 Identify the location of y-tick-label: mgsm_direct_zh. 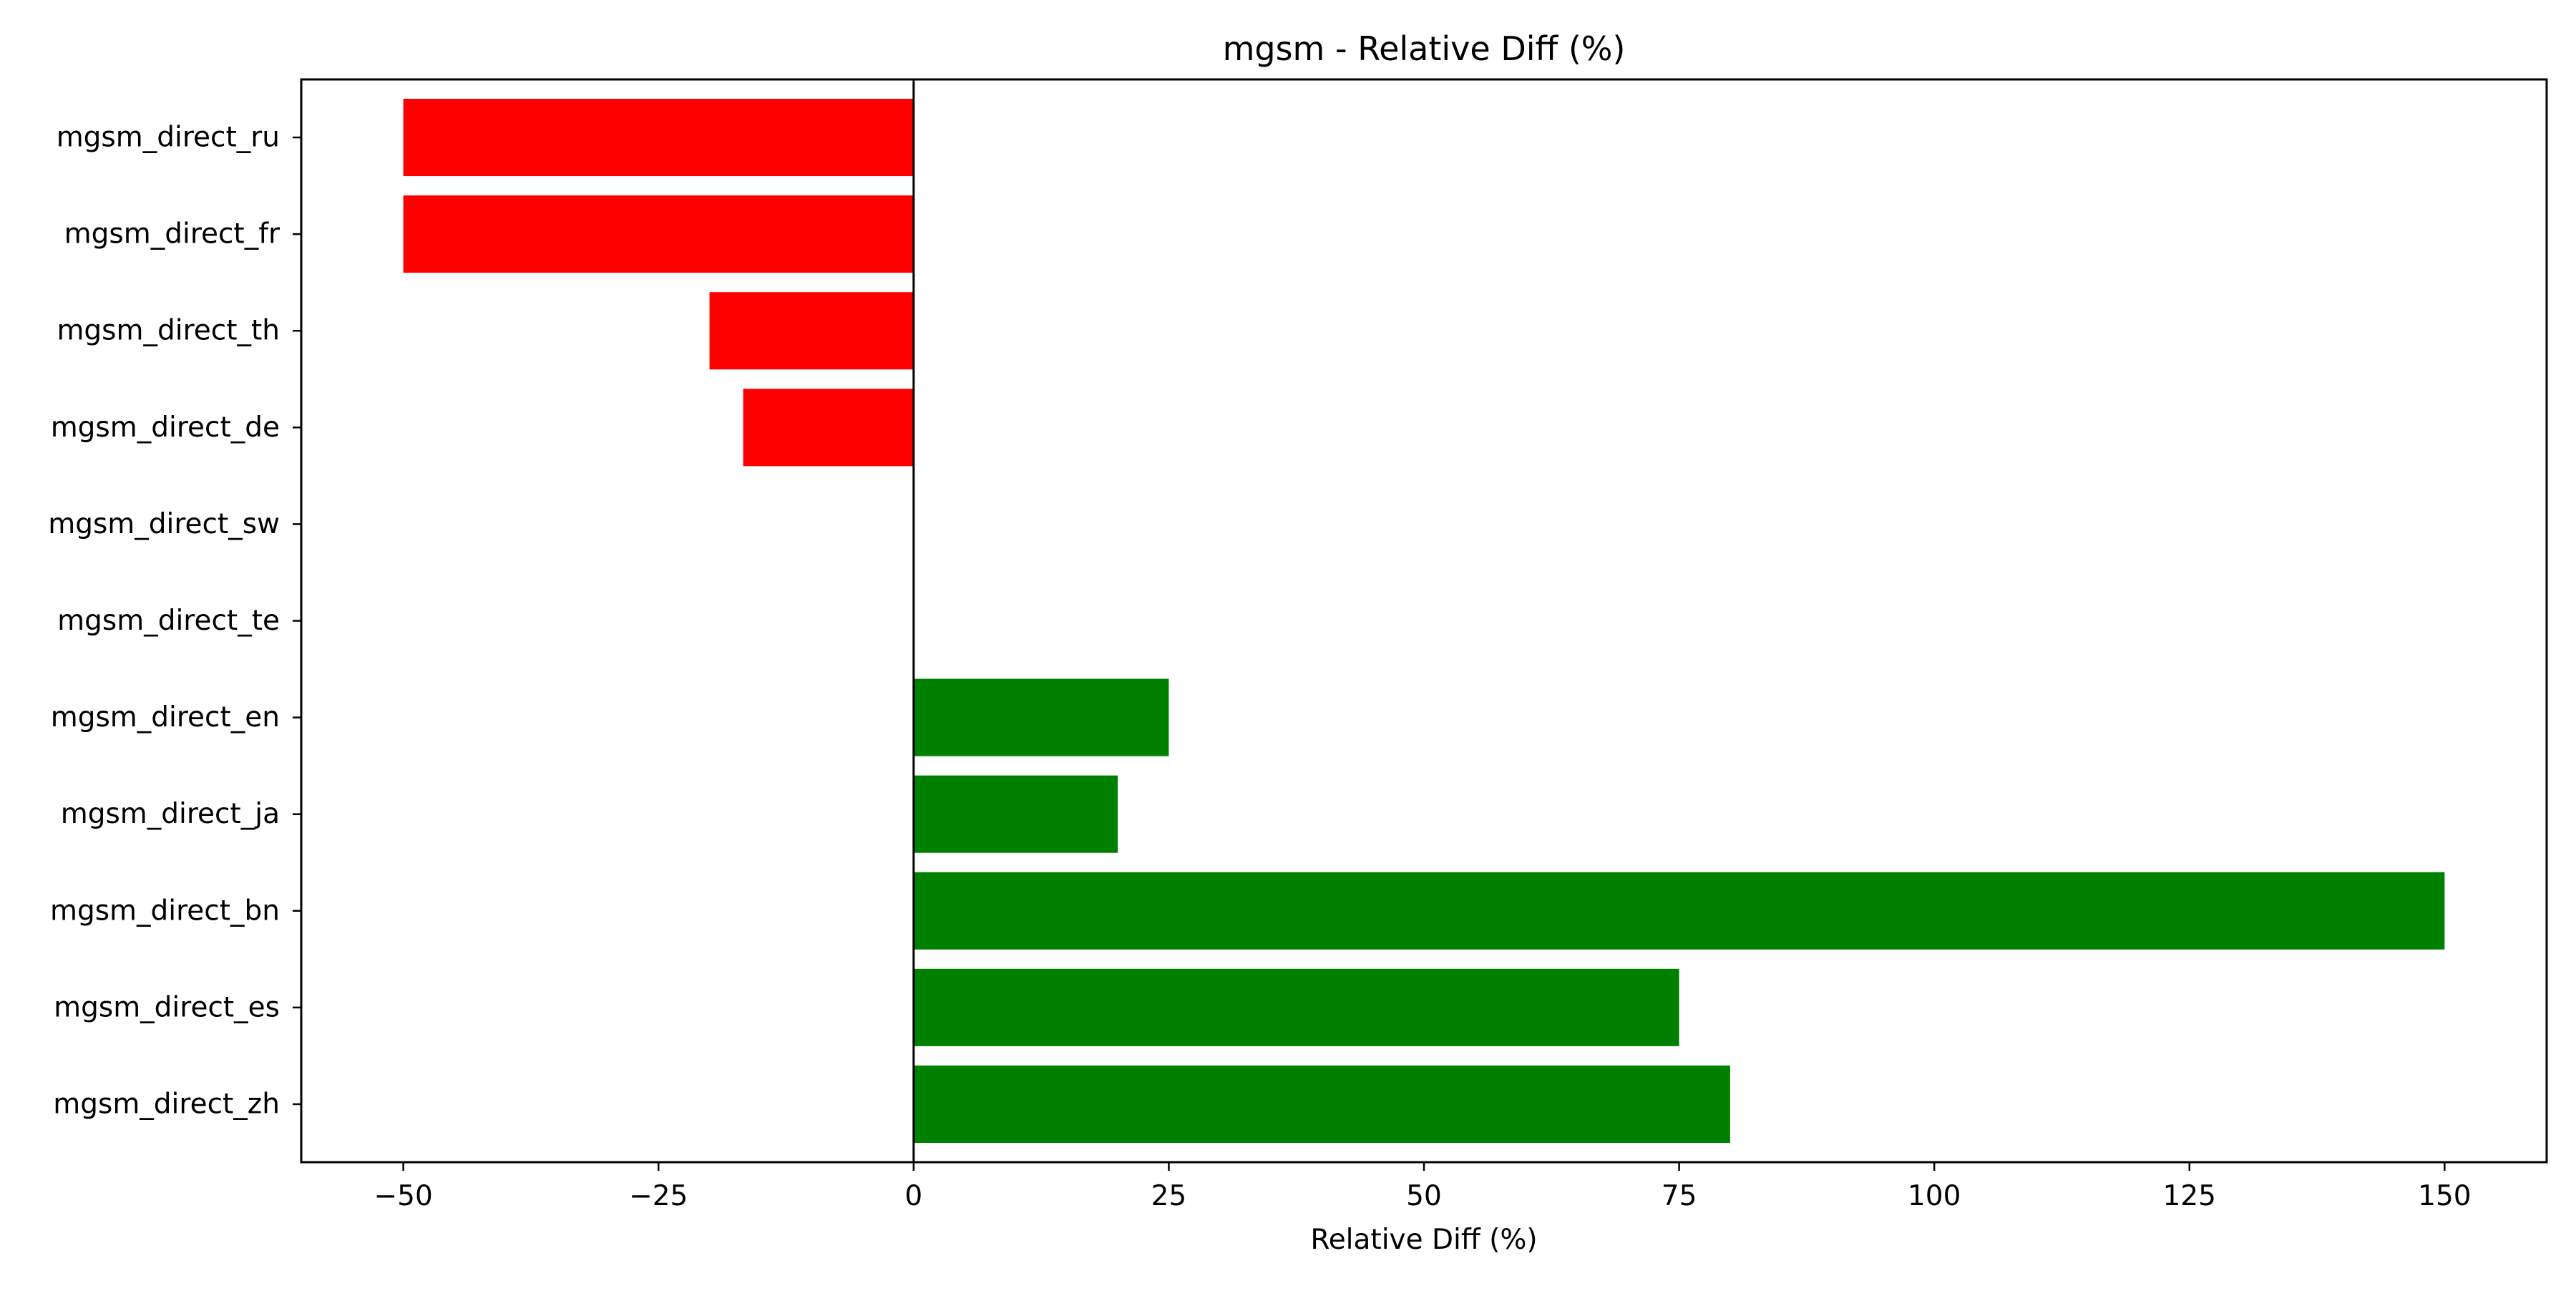
(166, 1104).